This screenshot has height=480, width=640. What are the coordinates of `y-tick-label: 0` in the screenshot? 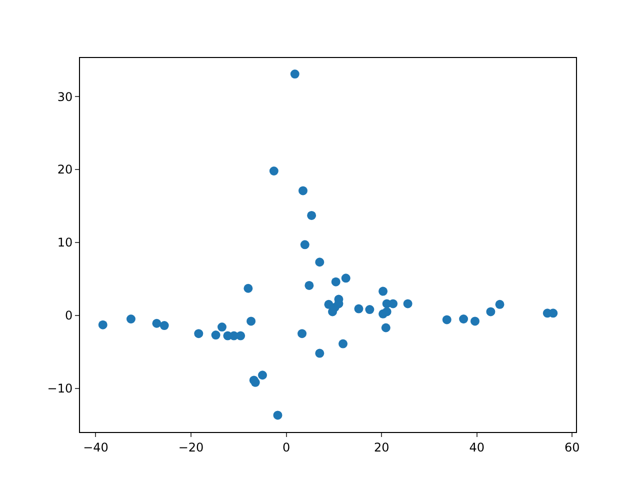 It's located at (68, 315).